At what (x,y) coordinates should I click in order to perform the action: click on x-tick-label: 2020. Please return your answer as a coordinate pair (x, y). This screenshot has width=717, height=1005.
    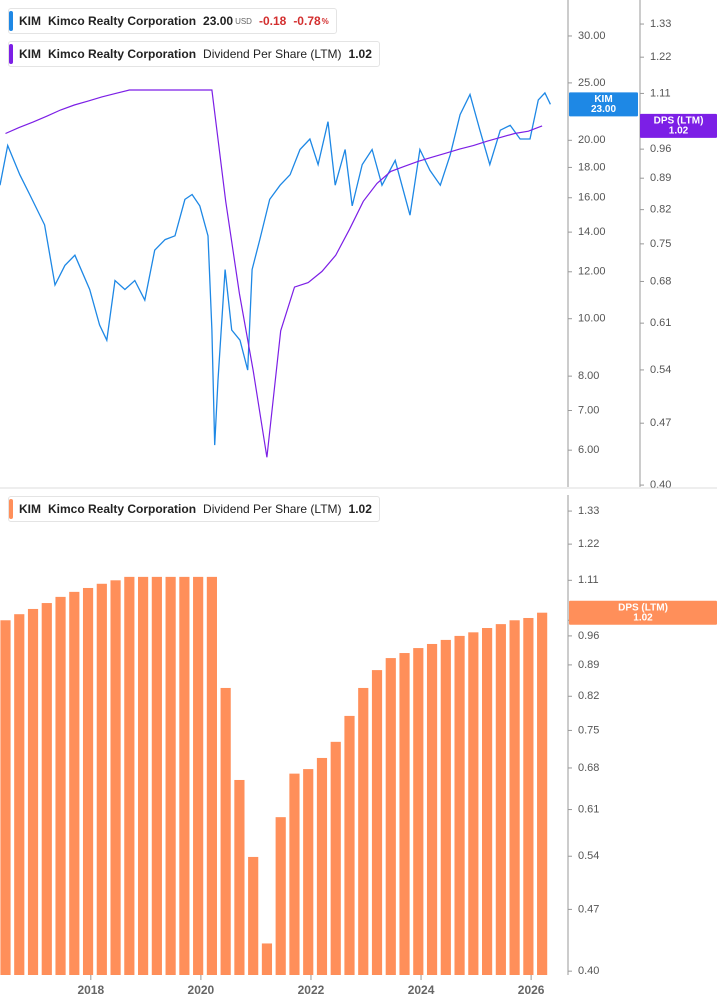
    Looking at the image, I should click on (201, 990).